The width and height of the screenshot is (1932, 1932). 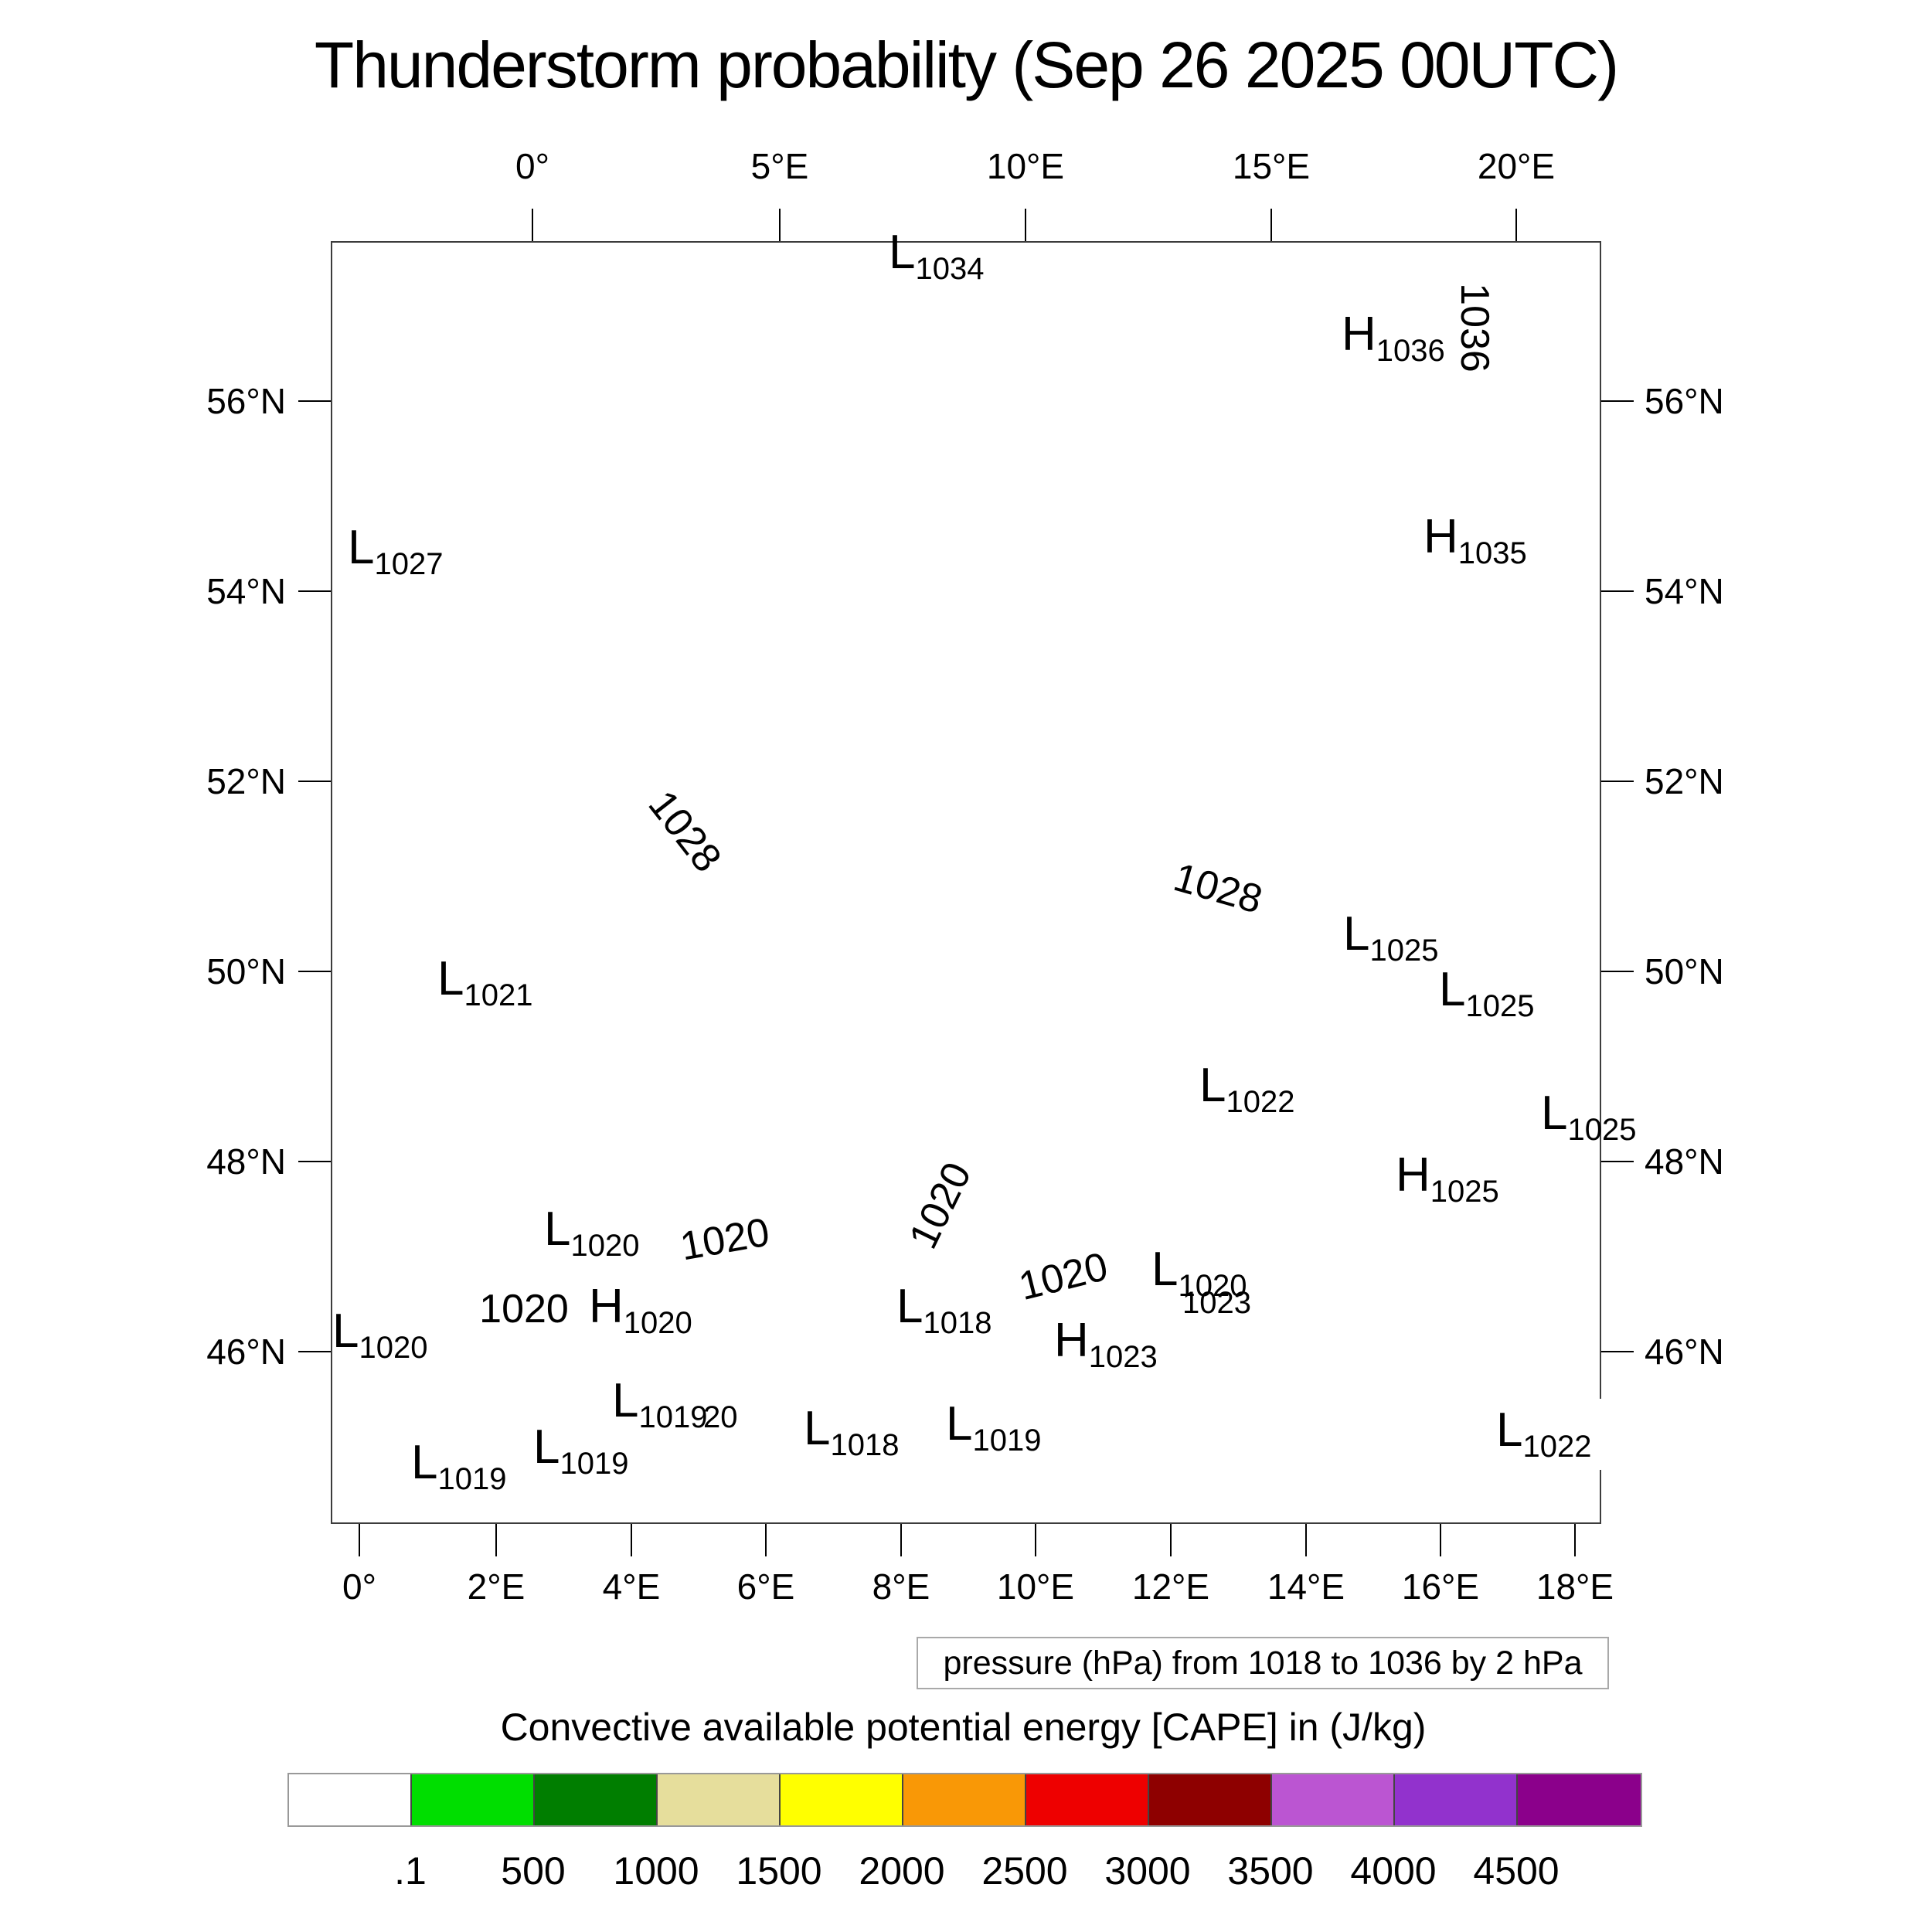 I want to click on partial-pressure-label: 20, so click(x=720, y=1417).